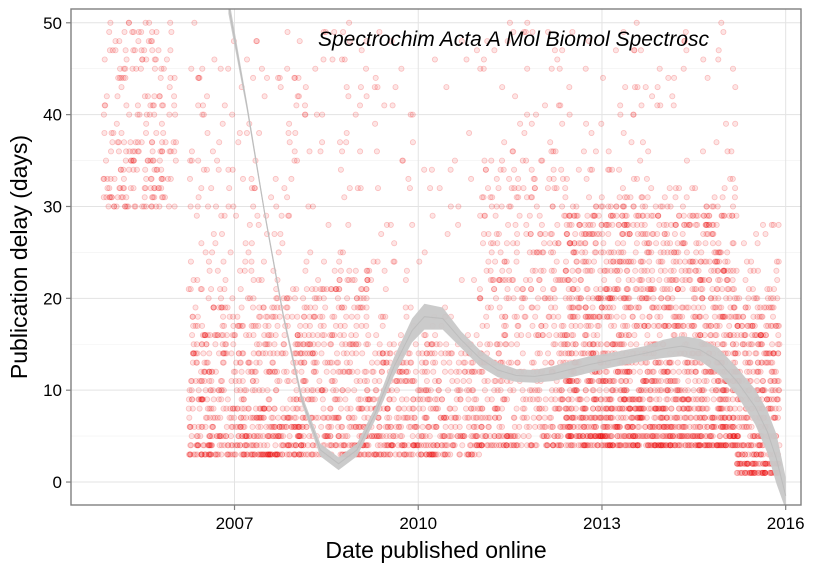 This screenshot has width=825, height=570. I want to click on x-tick-label: 2016, so click(786, 523).